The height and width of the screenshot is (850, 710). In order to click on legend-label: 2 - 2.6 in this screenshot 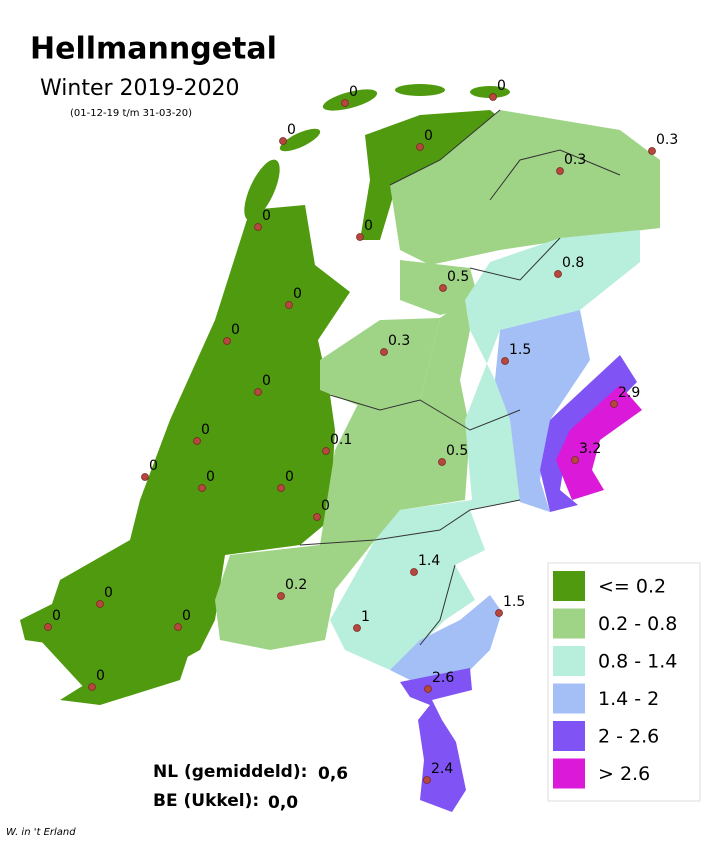, I will do `click(628, 737)`.